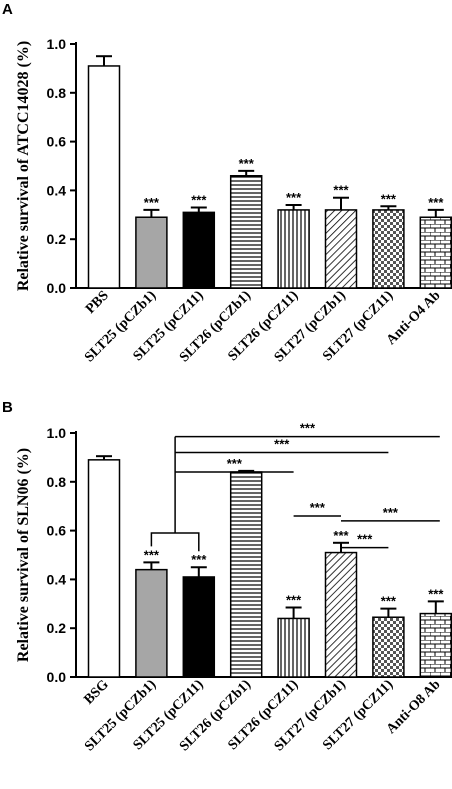 This screenshot has width=452, height=789. Describe the element at coordinates (23, 166) in the screenshot. I see `y-axis-label: Relative survival of ATCC14028 (%)` at that location.